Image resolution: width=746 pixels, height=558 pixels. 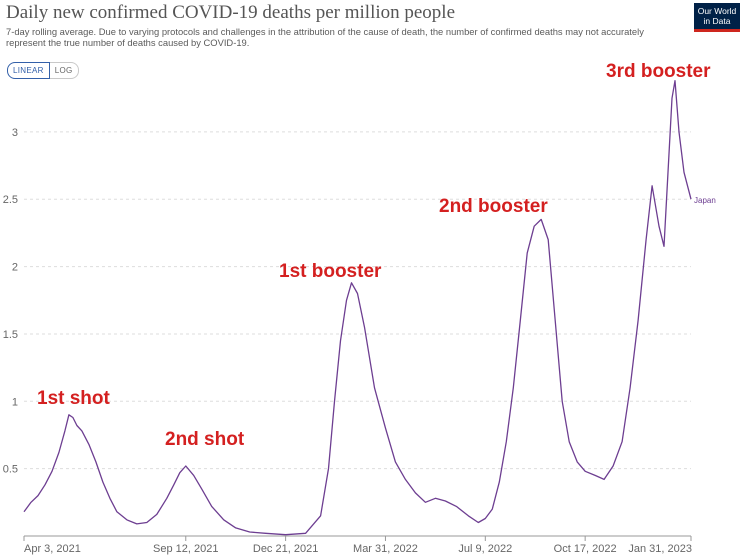 I want to click on y-tick-label: 0.5, so click(x=10, y=470).